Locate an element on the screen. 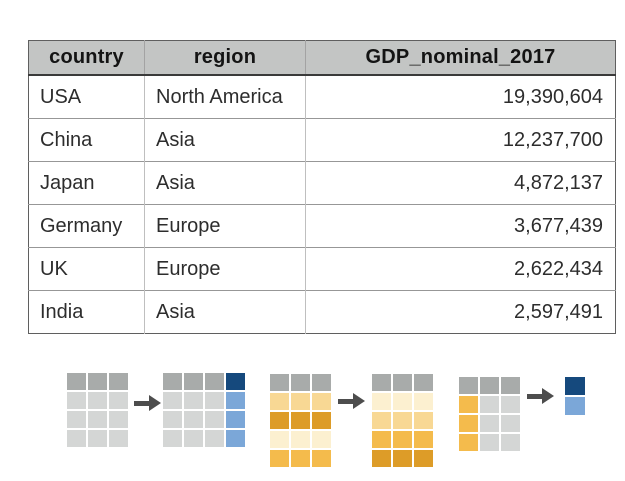 The height and width of the screenshot is (481, 625). table-row: China Asia 12,237,700 is located at coordinates (322, 140).